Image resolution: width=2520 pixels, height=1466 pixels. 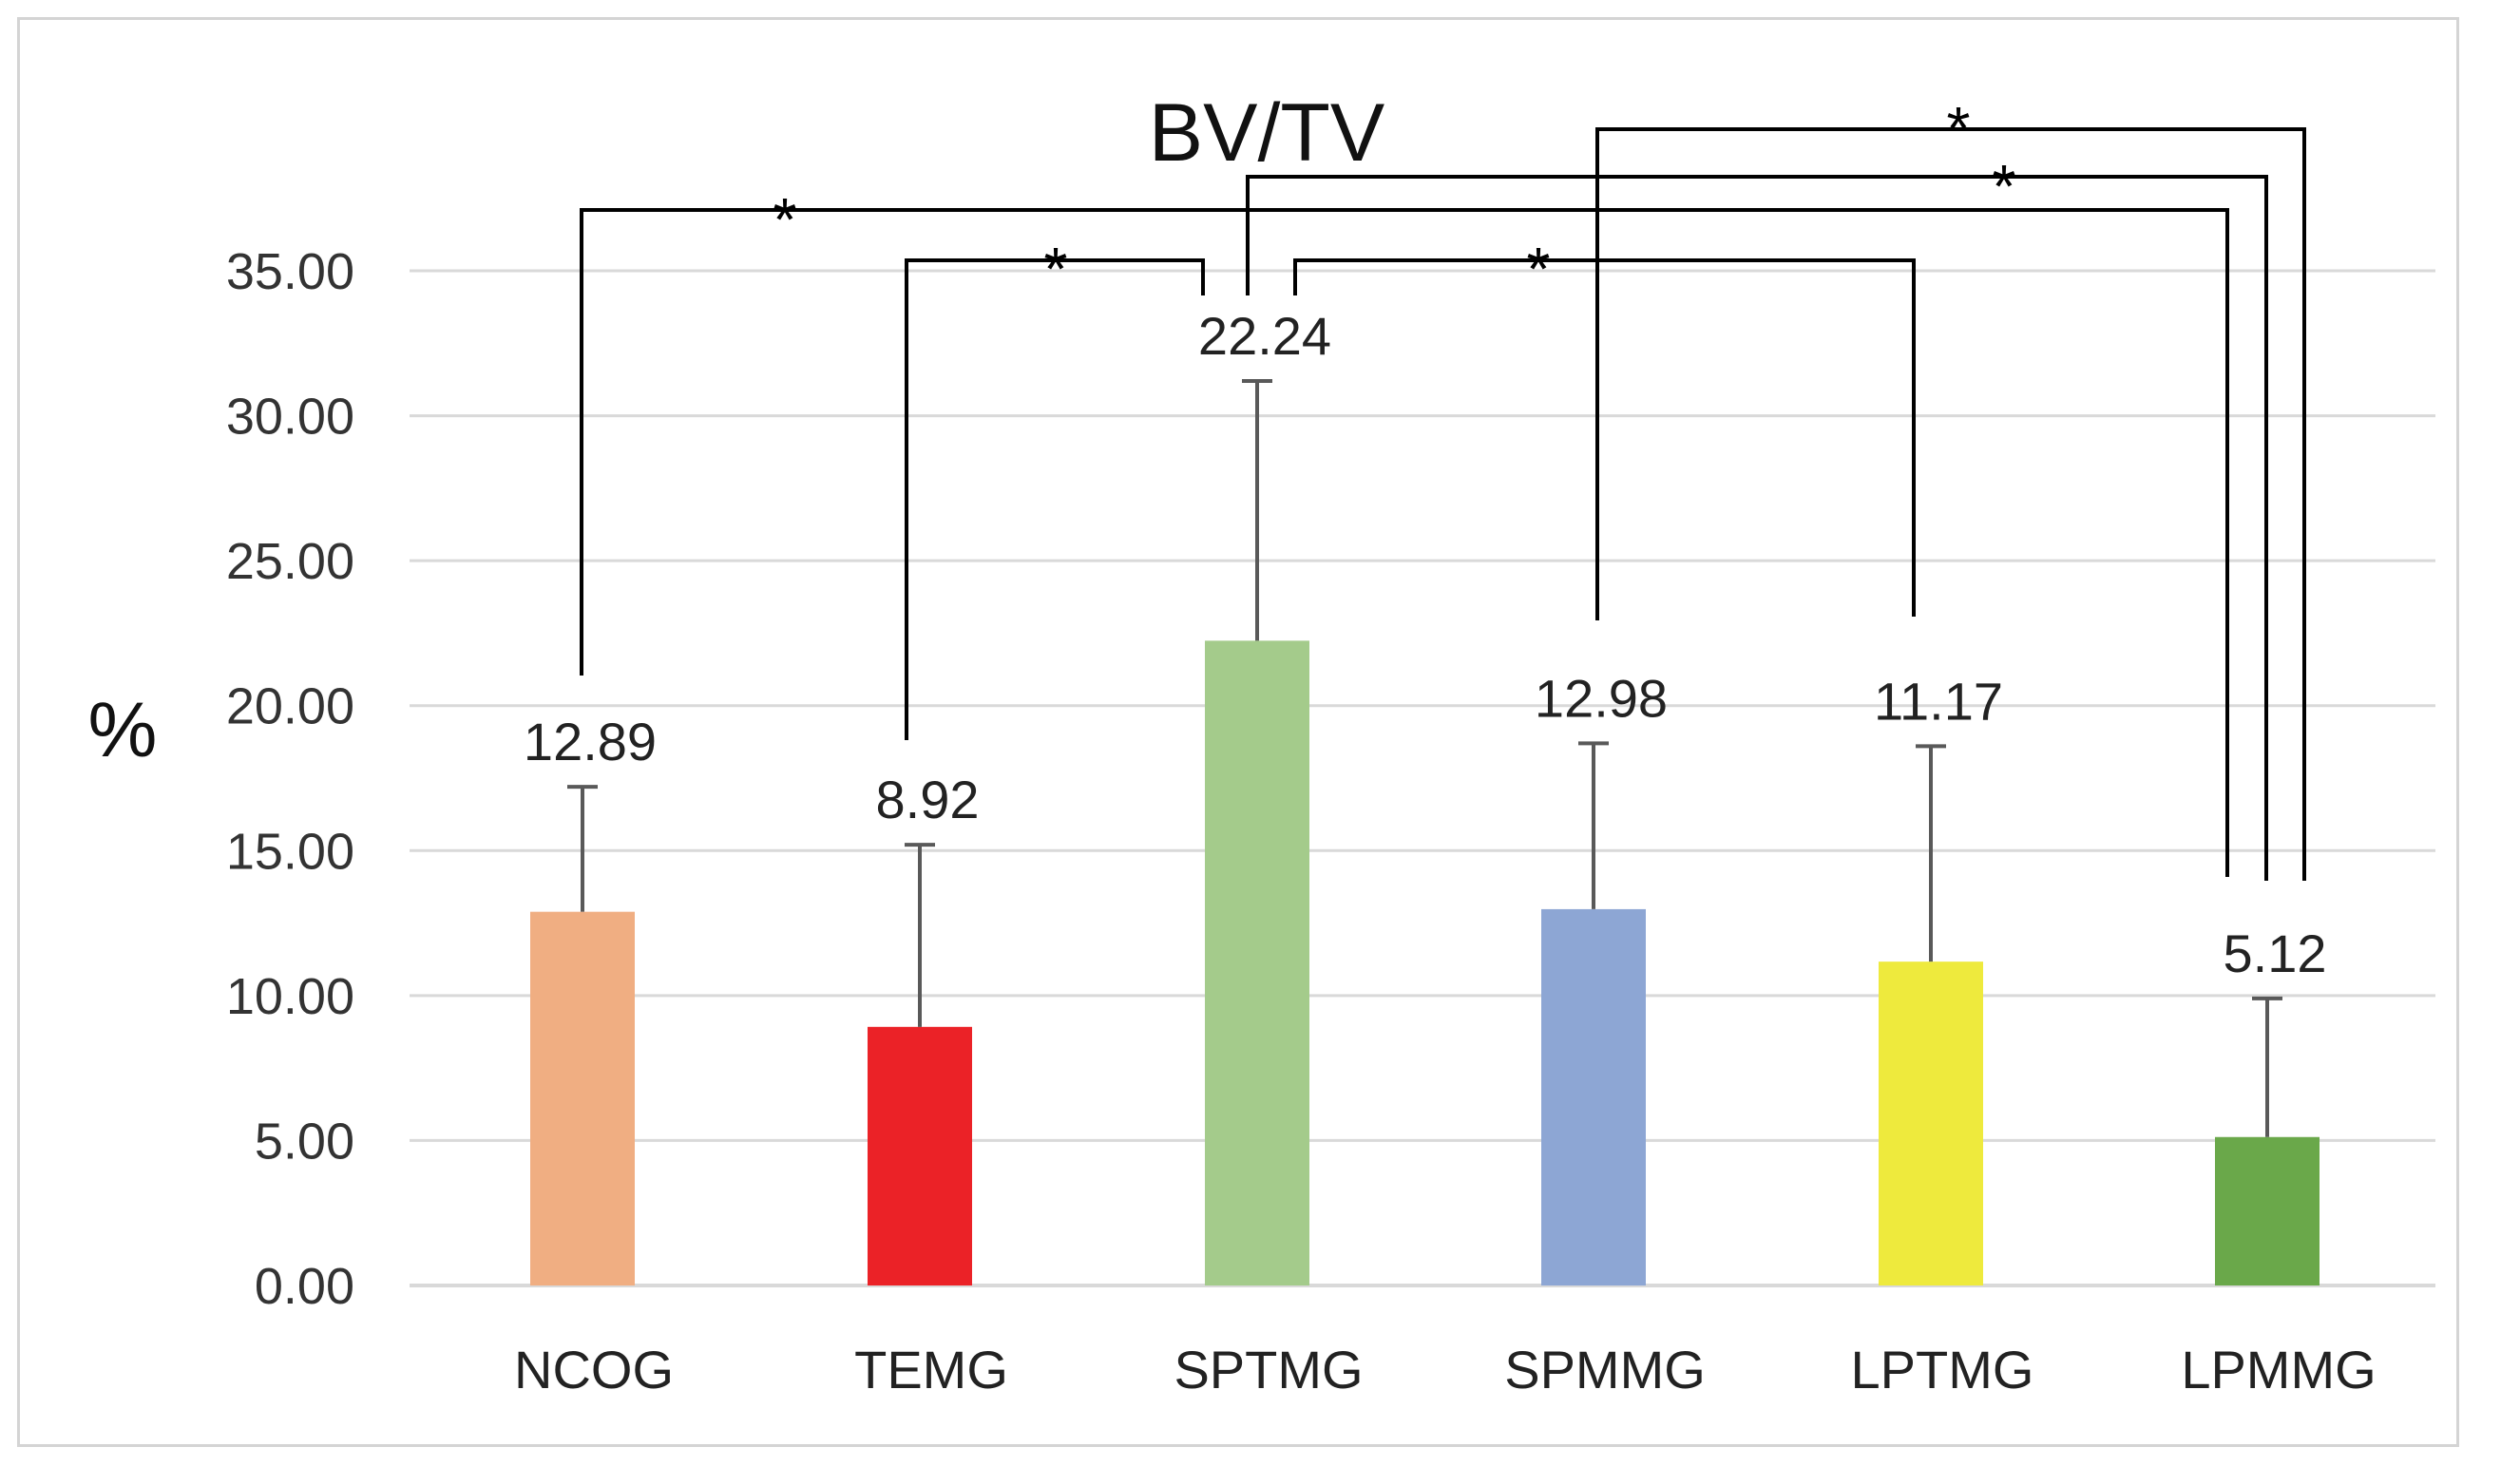 I want to click on error-bar-TEMG, so click(x=920, y=935).